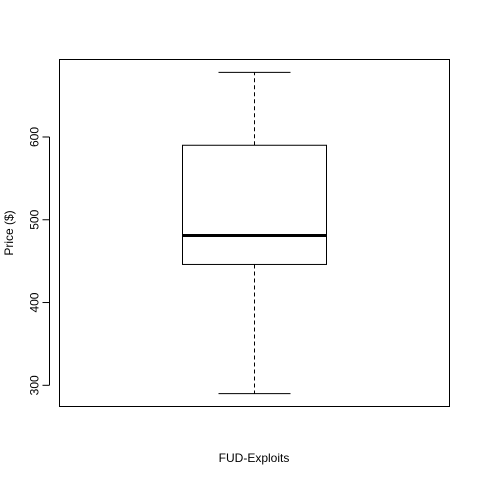  What do you see at coordinates (35, 219) in the screenshot?
I see `y-tick-label: 500` at bounding box center [35, 219].